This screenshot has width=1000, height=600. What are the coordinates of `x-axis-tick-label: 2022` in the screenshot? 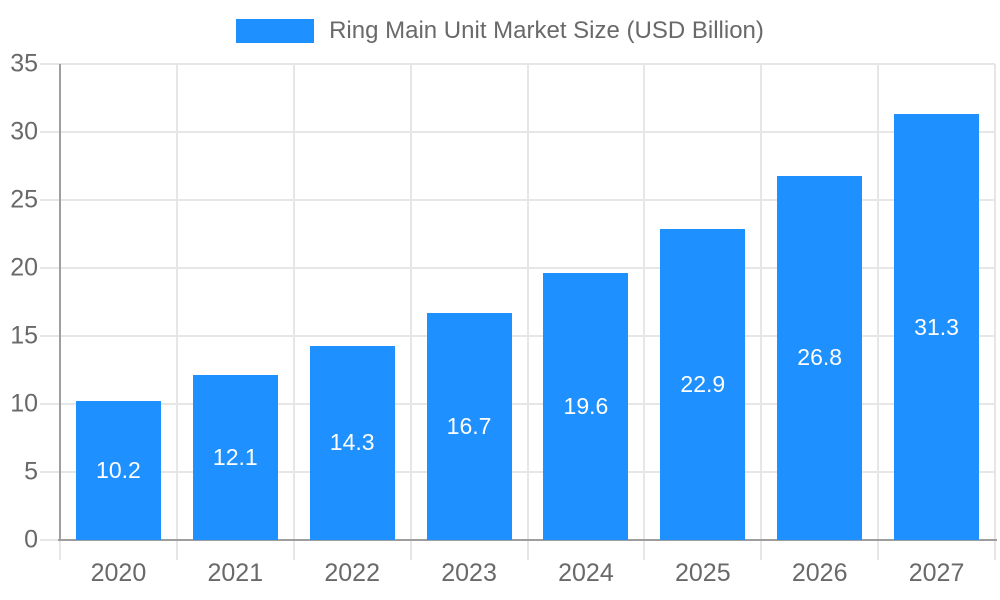 It's located at (352, 573).